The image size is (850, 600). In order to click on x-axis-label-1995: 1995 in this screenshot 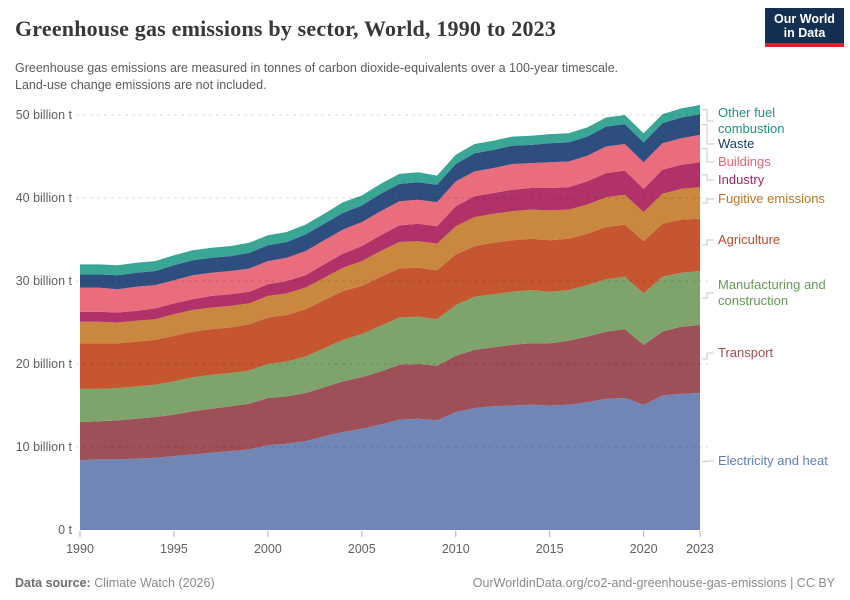, I will do `click(174, 549)`.